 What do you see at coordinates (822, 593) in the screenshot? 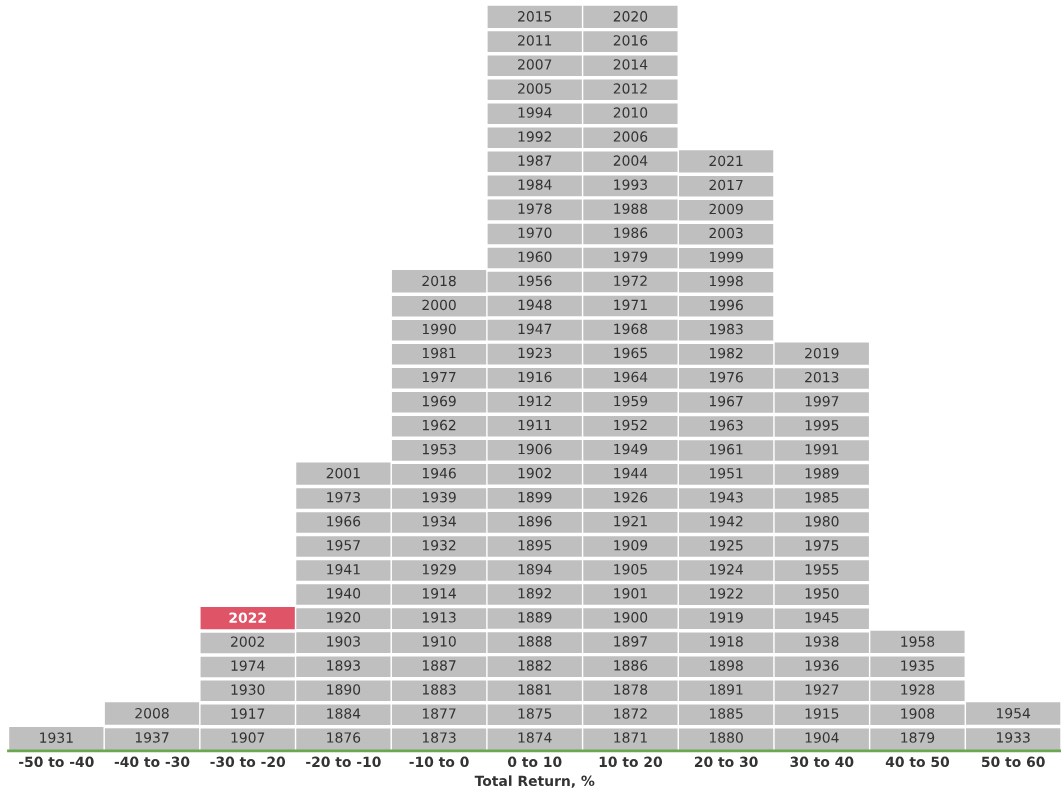
I see `annotation: 1950` at bounding box center [822, 593].